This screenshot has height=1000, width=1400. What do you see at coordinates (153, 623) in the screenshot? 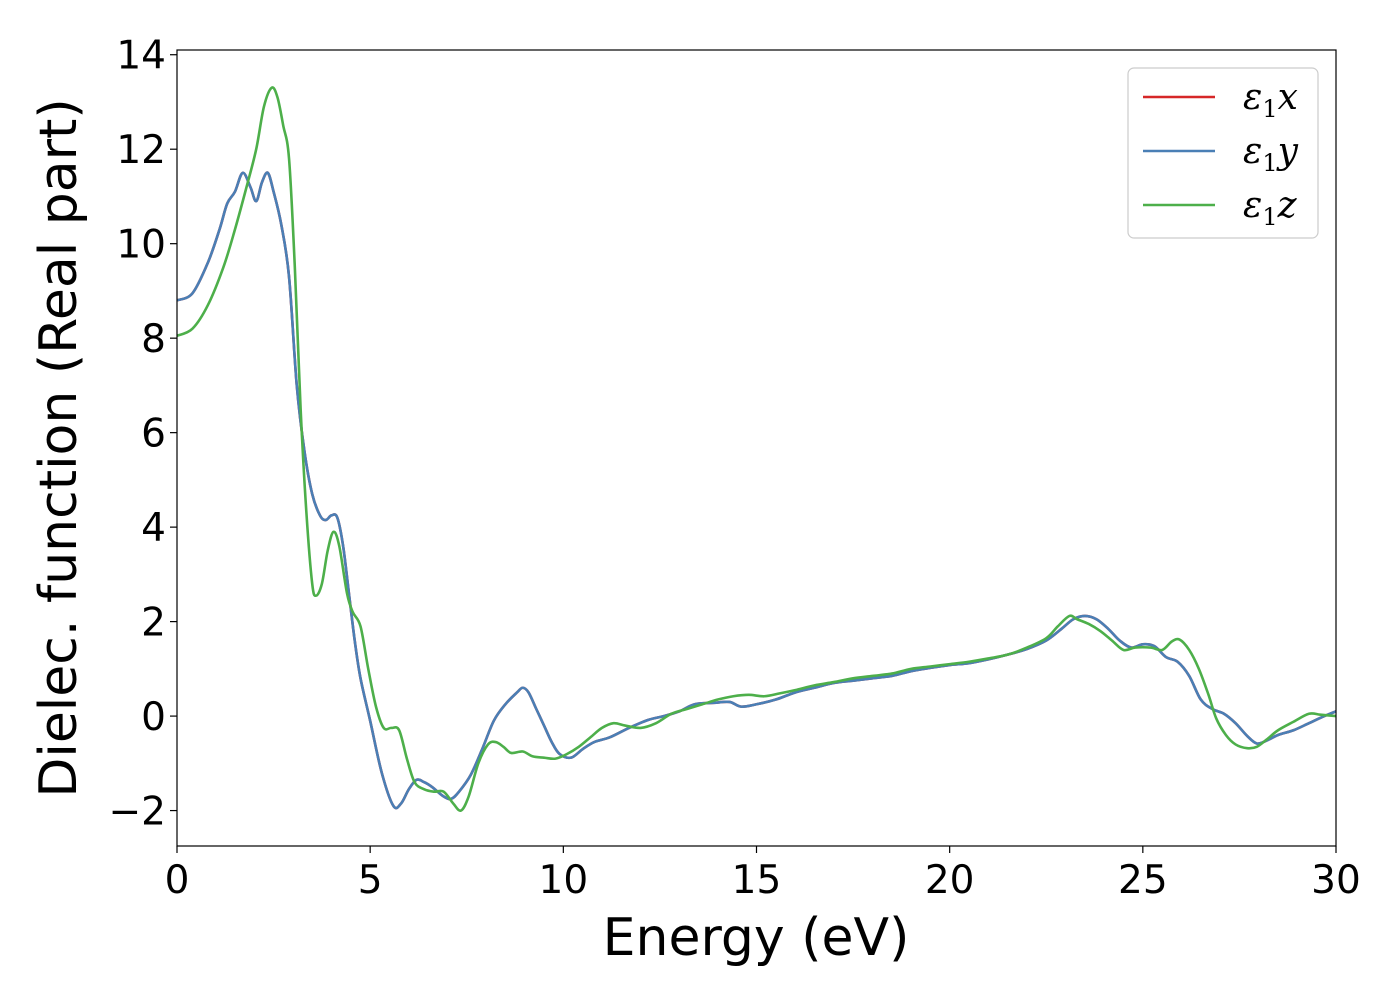
I see `y-tick-label: 2` at bounding box center [153, 623].